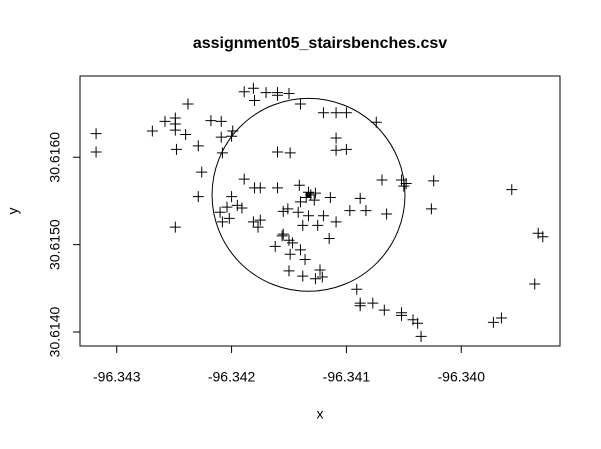  What do you see at coordinates (308, 194) in the screenshot?
I see `radius-circle` at bounding box center [308, 194].